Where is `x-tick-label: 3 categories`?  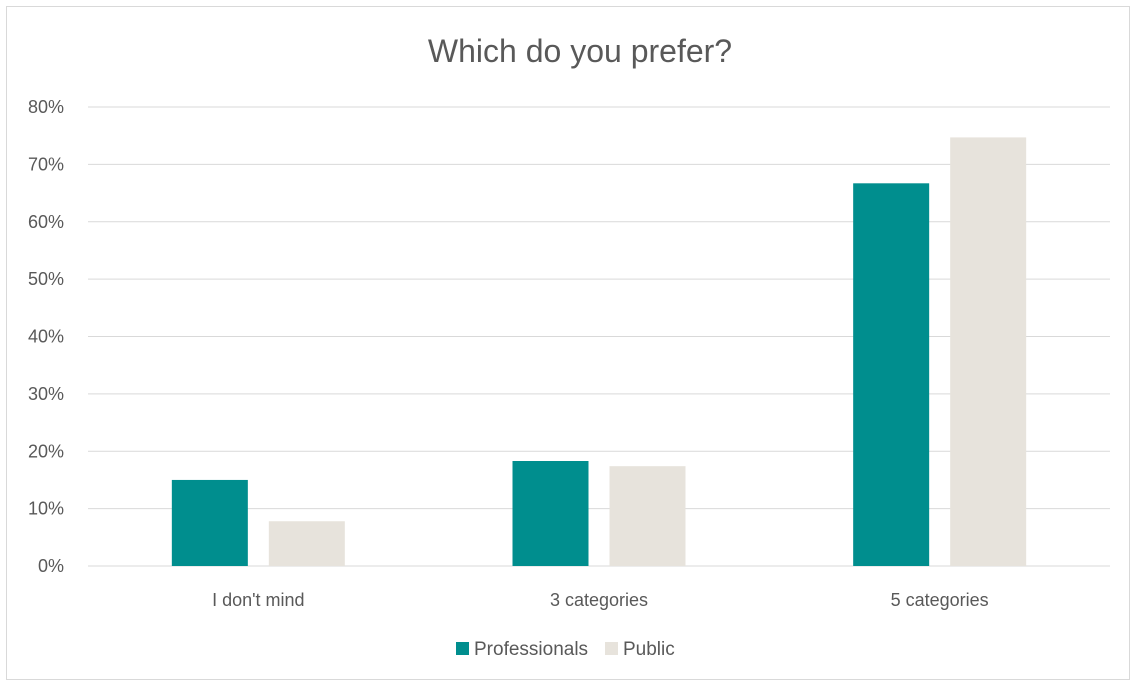 x-tick-label: 3 categories is located at coordinates (599, 600).